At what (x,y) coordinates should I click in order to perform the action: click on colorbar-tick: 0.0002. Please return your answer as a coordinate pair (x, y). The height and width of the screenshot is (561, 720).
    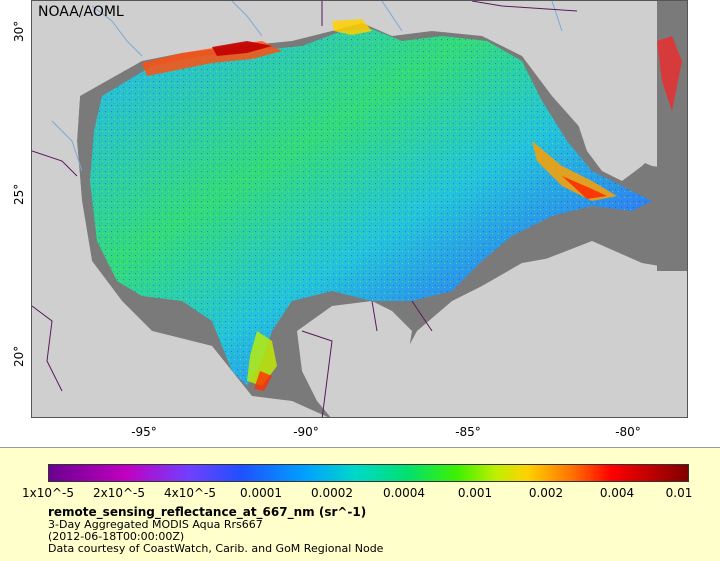
    Looking at the image, I should click on (332, 493).